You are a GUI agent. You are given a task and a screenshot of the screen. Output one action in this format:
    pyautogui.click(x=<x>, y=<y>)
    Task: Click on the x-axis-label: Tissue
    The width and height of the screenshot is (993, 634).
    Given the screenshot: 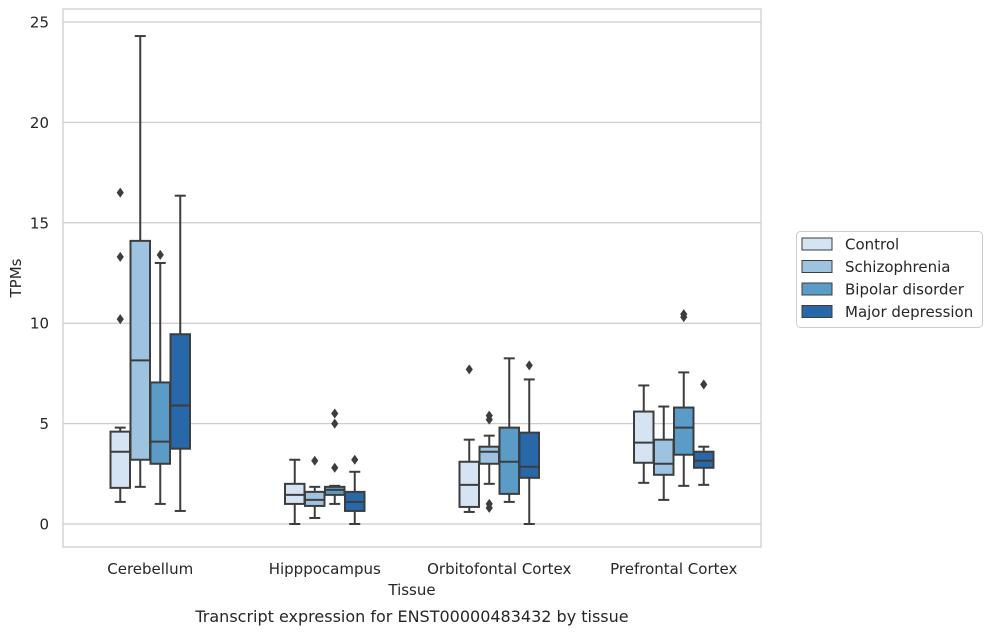 What is the action you would take?
    pyautogui.click(x=411, y=590)
    